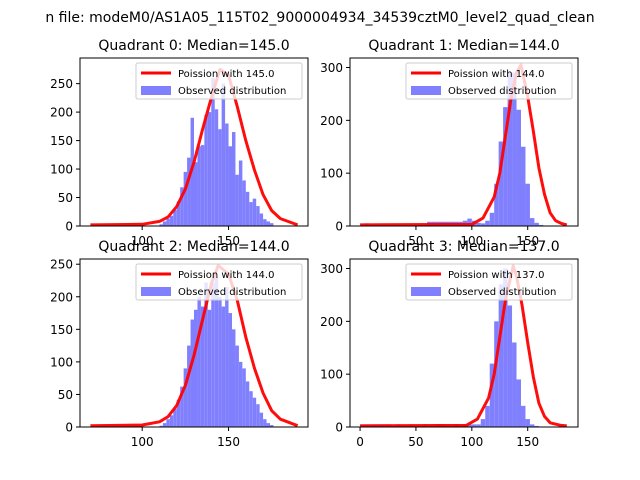  What do you see at coordinates (193, 247) in the screenshot?
I see `subplot-title: Quadrant 2: Median=144.0` at bounding box center [193, 247].